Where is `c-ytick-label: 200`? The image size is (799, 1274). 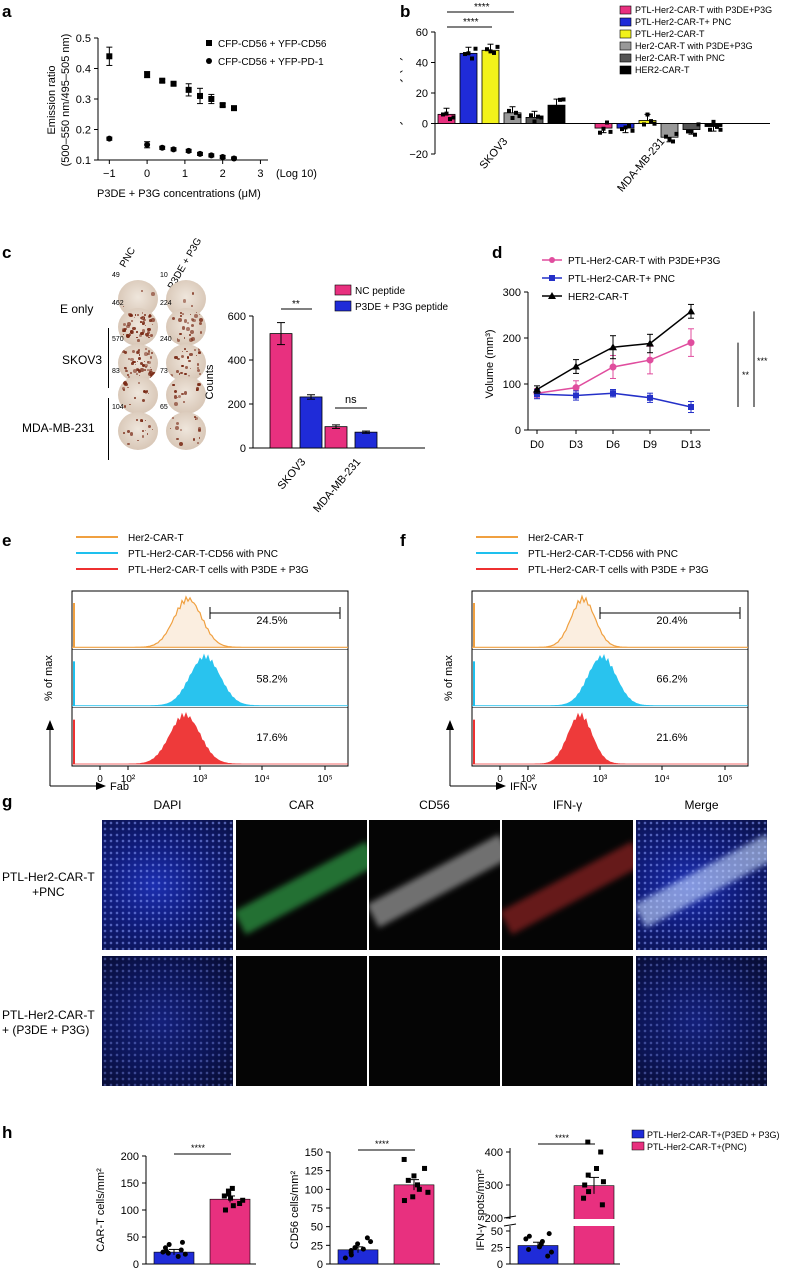
c-ytick-label: 200 is located at coordinates (237, 405).